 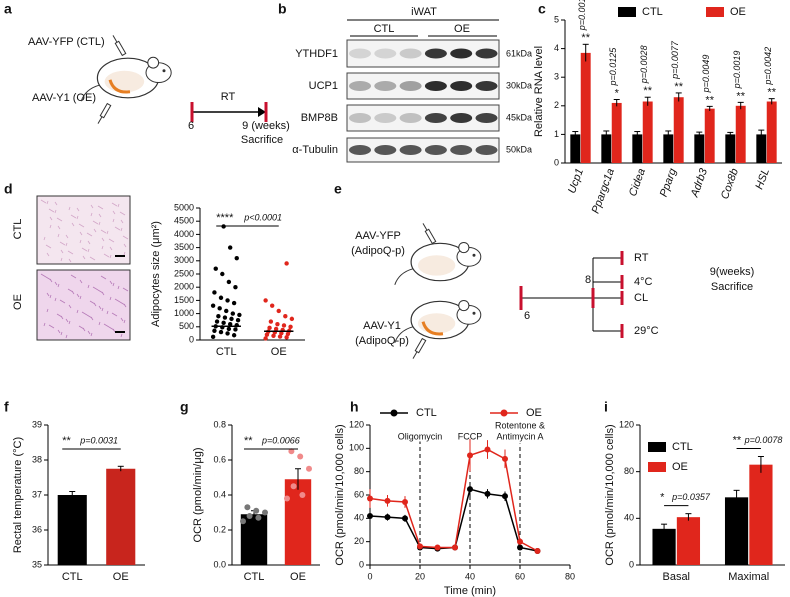 I want to click on panel-label: c, so click(x=542, y=9).